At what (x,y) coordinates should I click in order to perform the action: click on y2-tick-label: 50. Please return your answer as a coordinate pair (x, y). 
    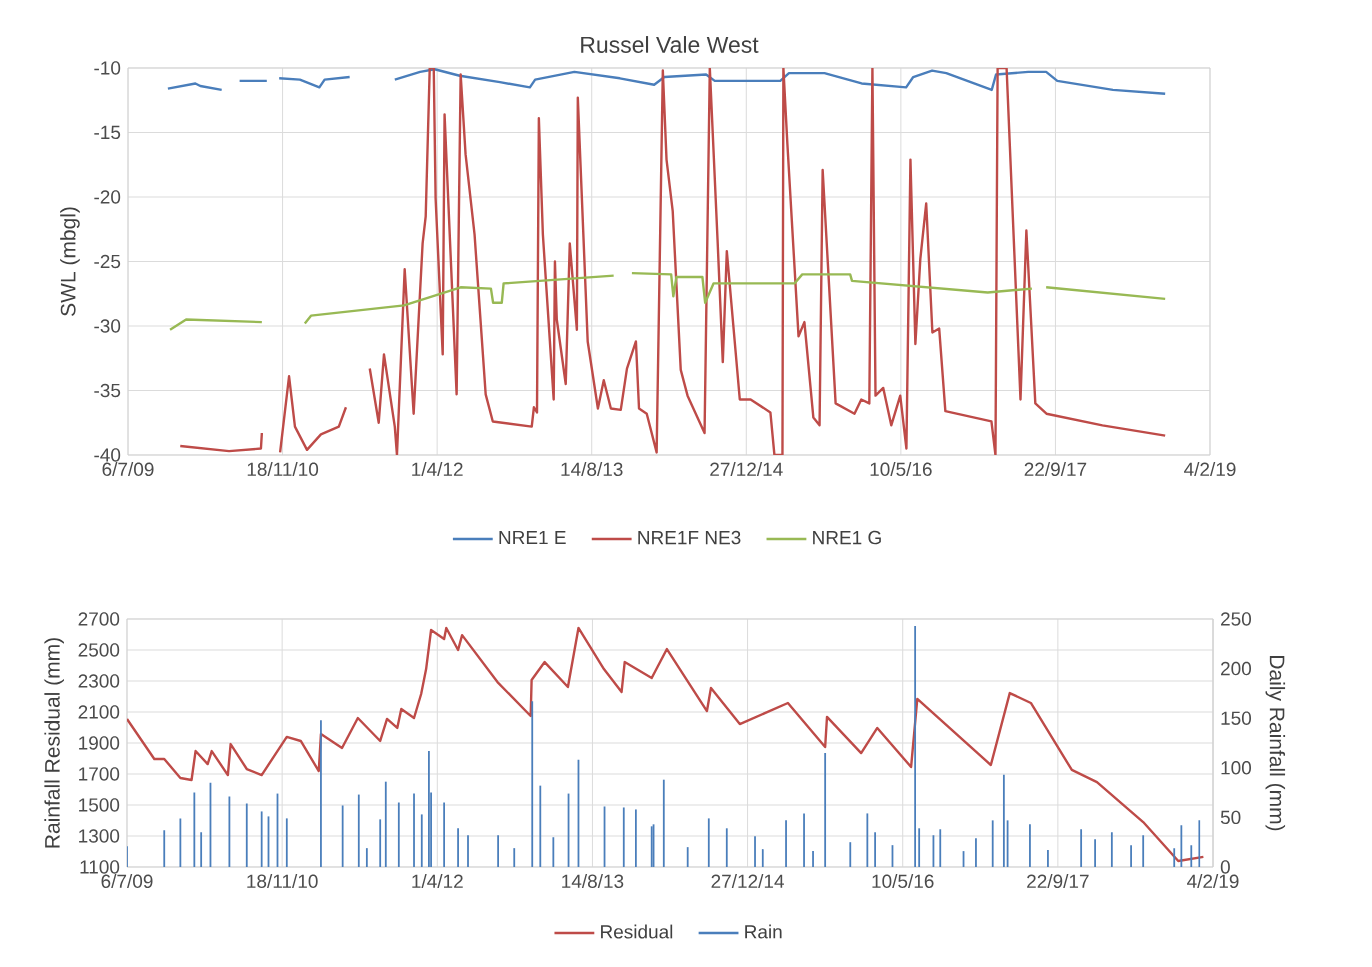
    Looking at the image, I should click on (1230, 817).